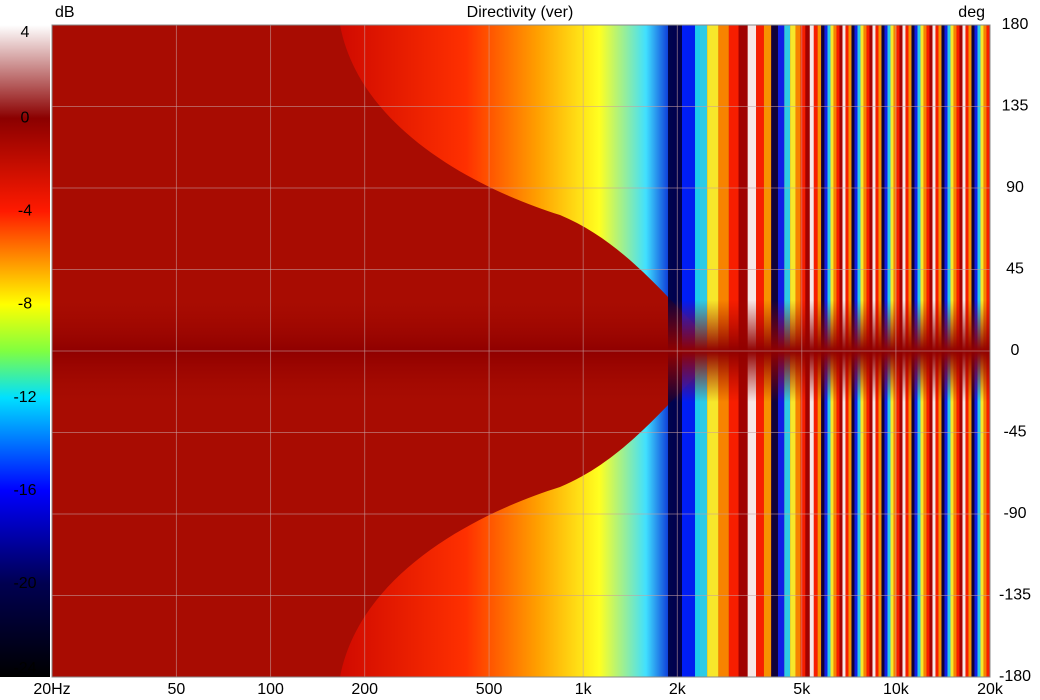 The image size is (1040, 700). What do you see at coordinates (25, 211) in the screenshot?
I see `colorbar-tick-label: -4` at bounding box center [25, 211].